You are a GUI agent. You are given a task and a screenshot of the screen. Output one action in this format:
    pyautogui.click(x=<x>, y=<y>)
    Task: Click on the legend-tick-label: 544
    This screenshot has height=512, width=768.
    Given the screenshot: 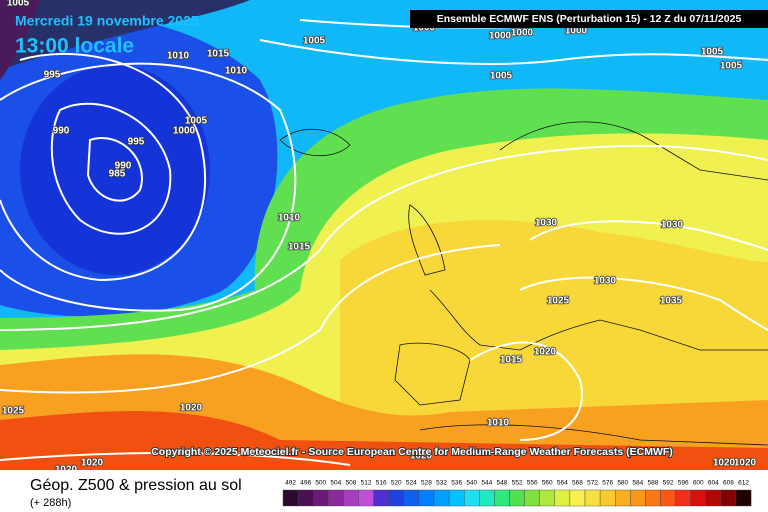 What is the action you would take?
    pyautogui.click(x=486, y=483)
    